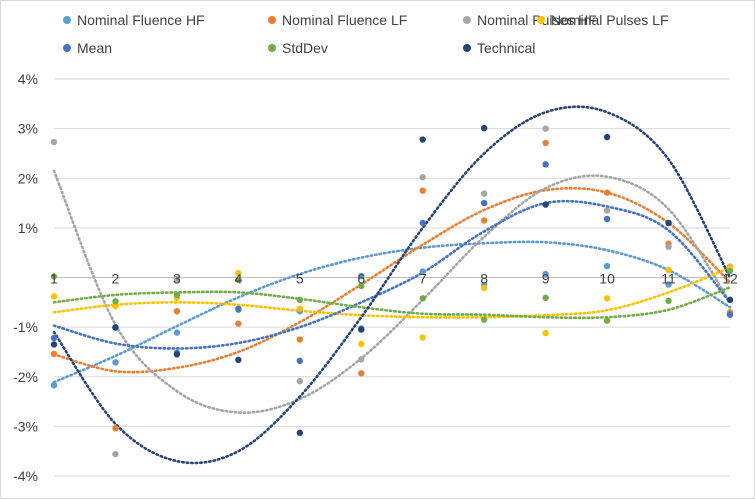 The height and width of the screenshot is (500, 755). Describe the element at coordinates (484, 279) in the screenshot. I see `x-tick-label: 8` at that location.